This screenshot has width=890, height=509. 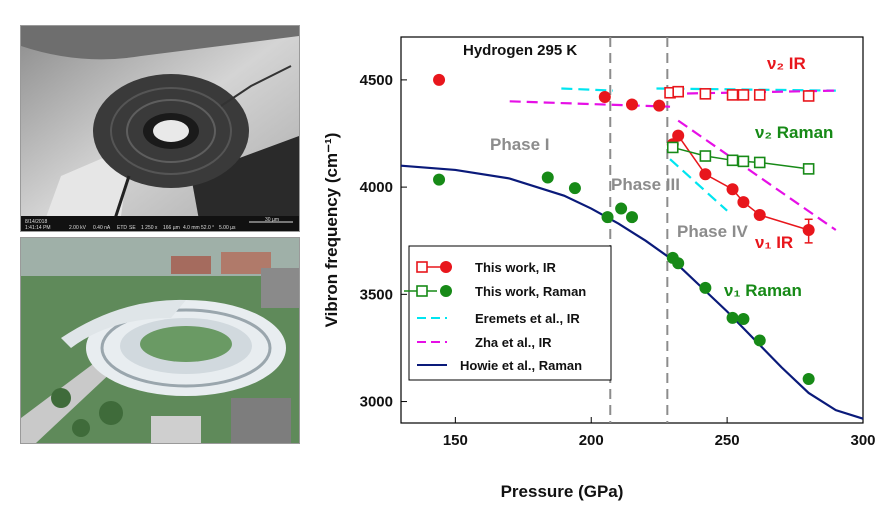 What do you see at coordinates (763, 290) in the screenshot?
I see `annotation-nu1-raman: ν₁ Raman` at bounding box center [763, 290].